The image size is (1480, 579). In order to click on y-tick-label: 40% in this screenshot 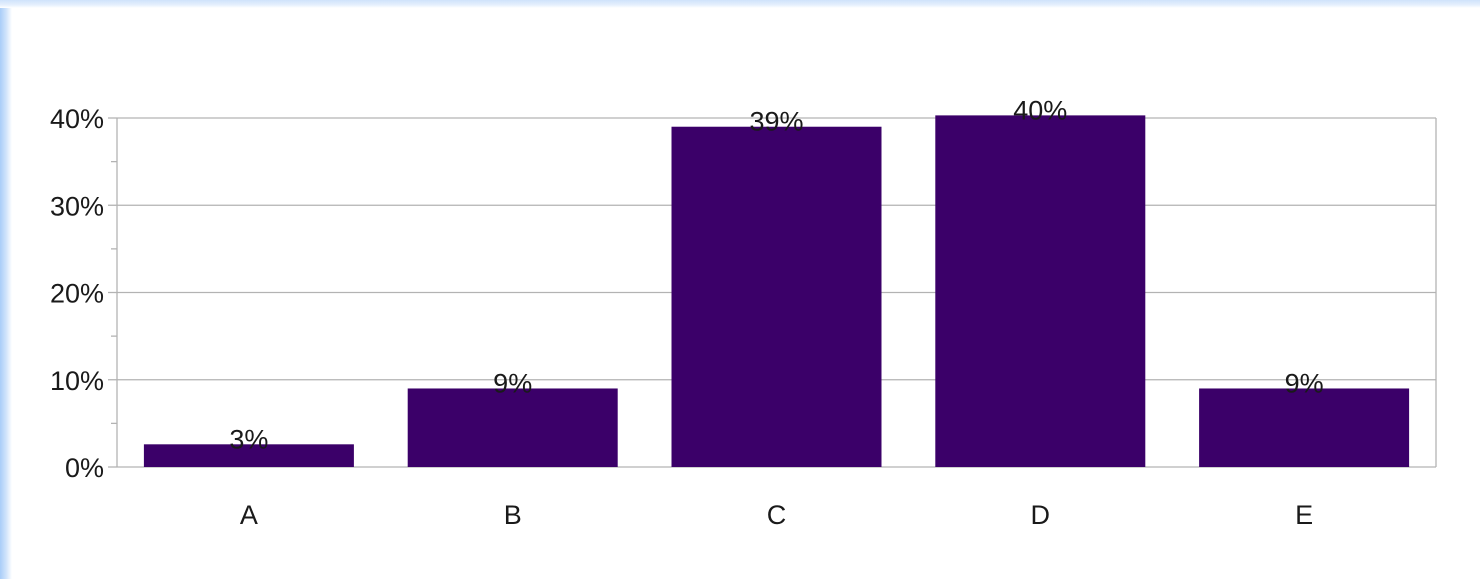, I will do `click(77, 119)`.